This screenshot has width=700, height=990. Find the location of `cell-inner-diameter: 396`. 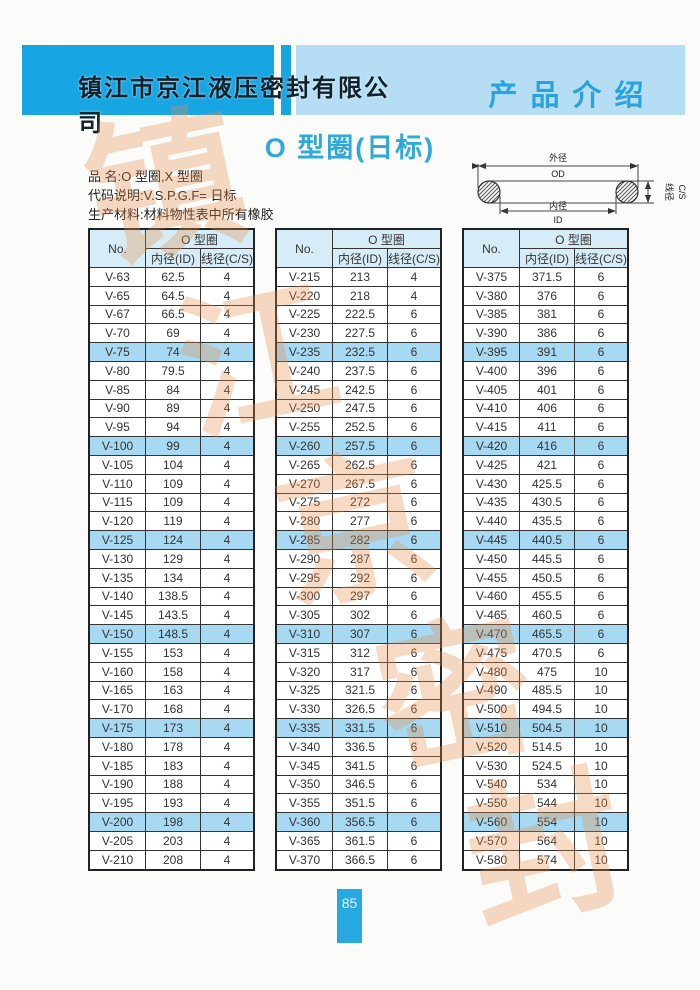

cell-inner-diameter: 396 is located at coordinates (547, 370).